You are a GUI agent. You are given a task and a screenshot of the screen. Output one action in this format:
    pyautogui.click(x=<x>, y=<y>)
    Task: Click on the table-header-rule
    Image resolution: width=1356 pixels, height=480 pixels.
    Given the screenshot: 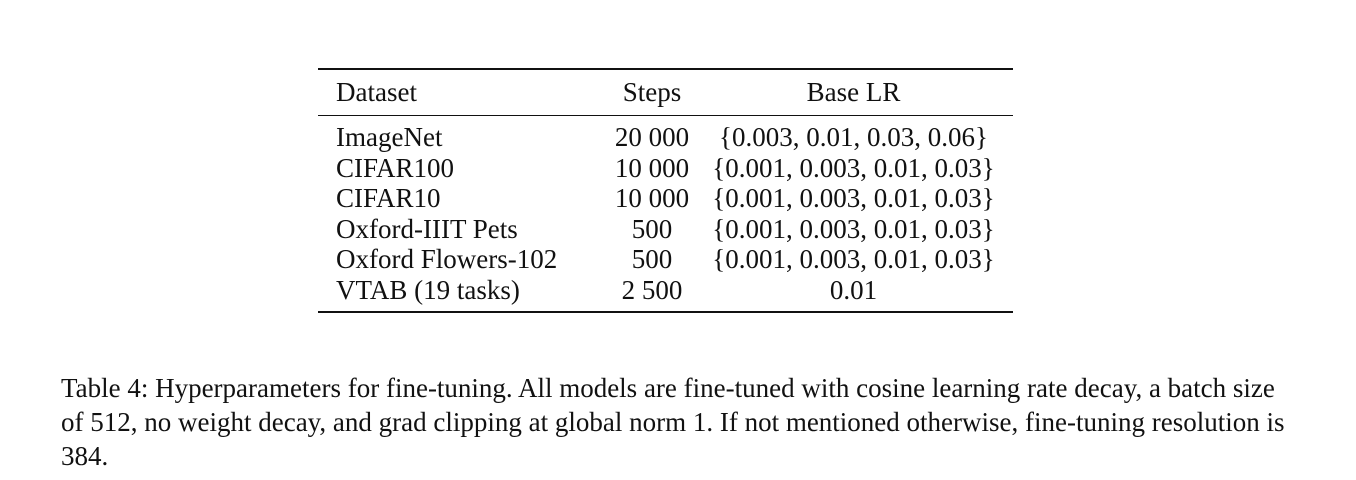 What is the action you would take?
    pyautogui.click(x=665, y=115)
    